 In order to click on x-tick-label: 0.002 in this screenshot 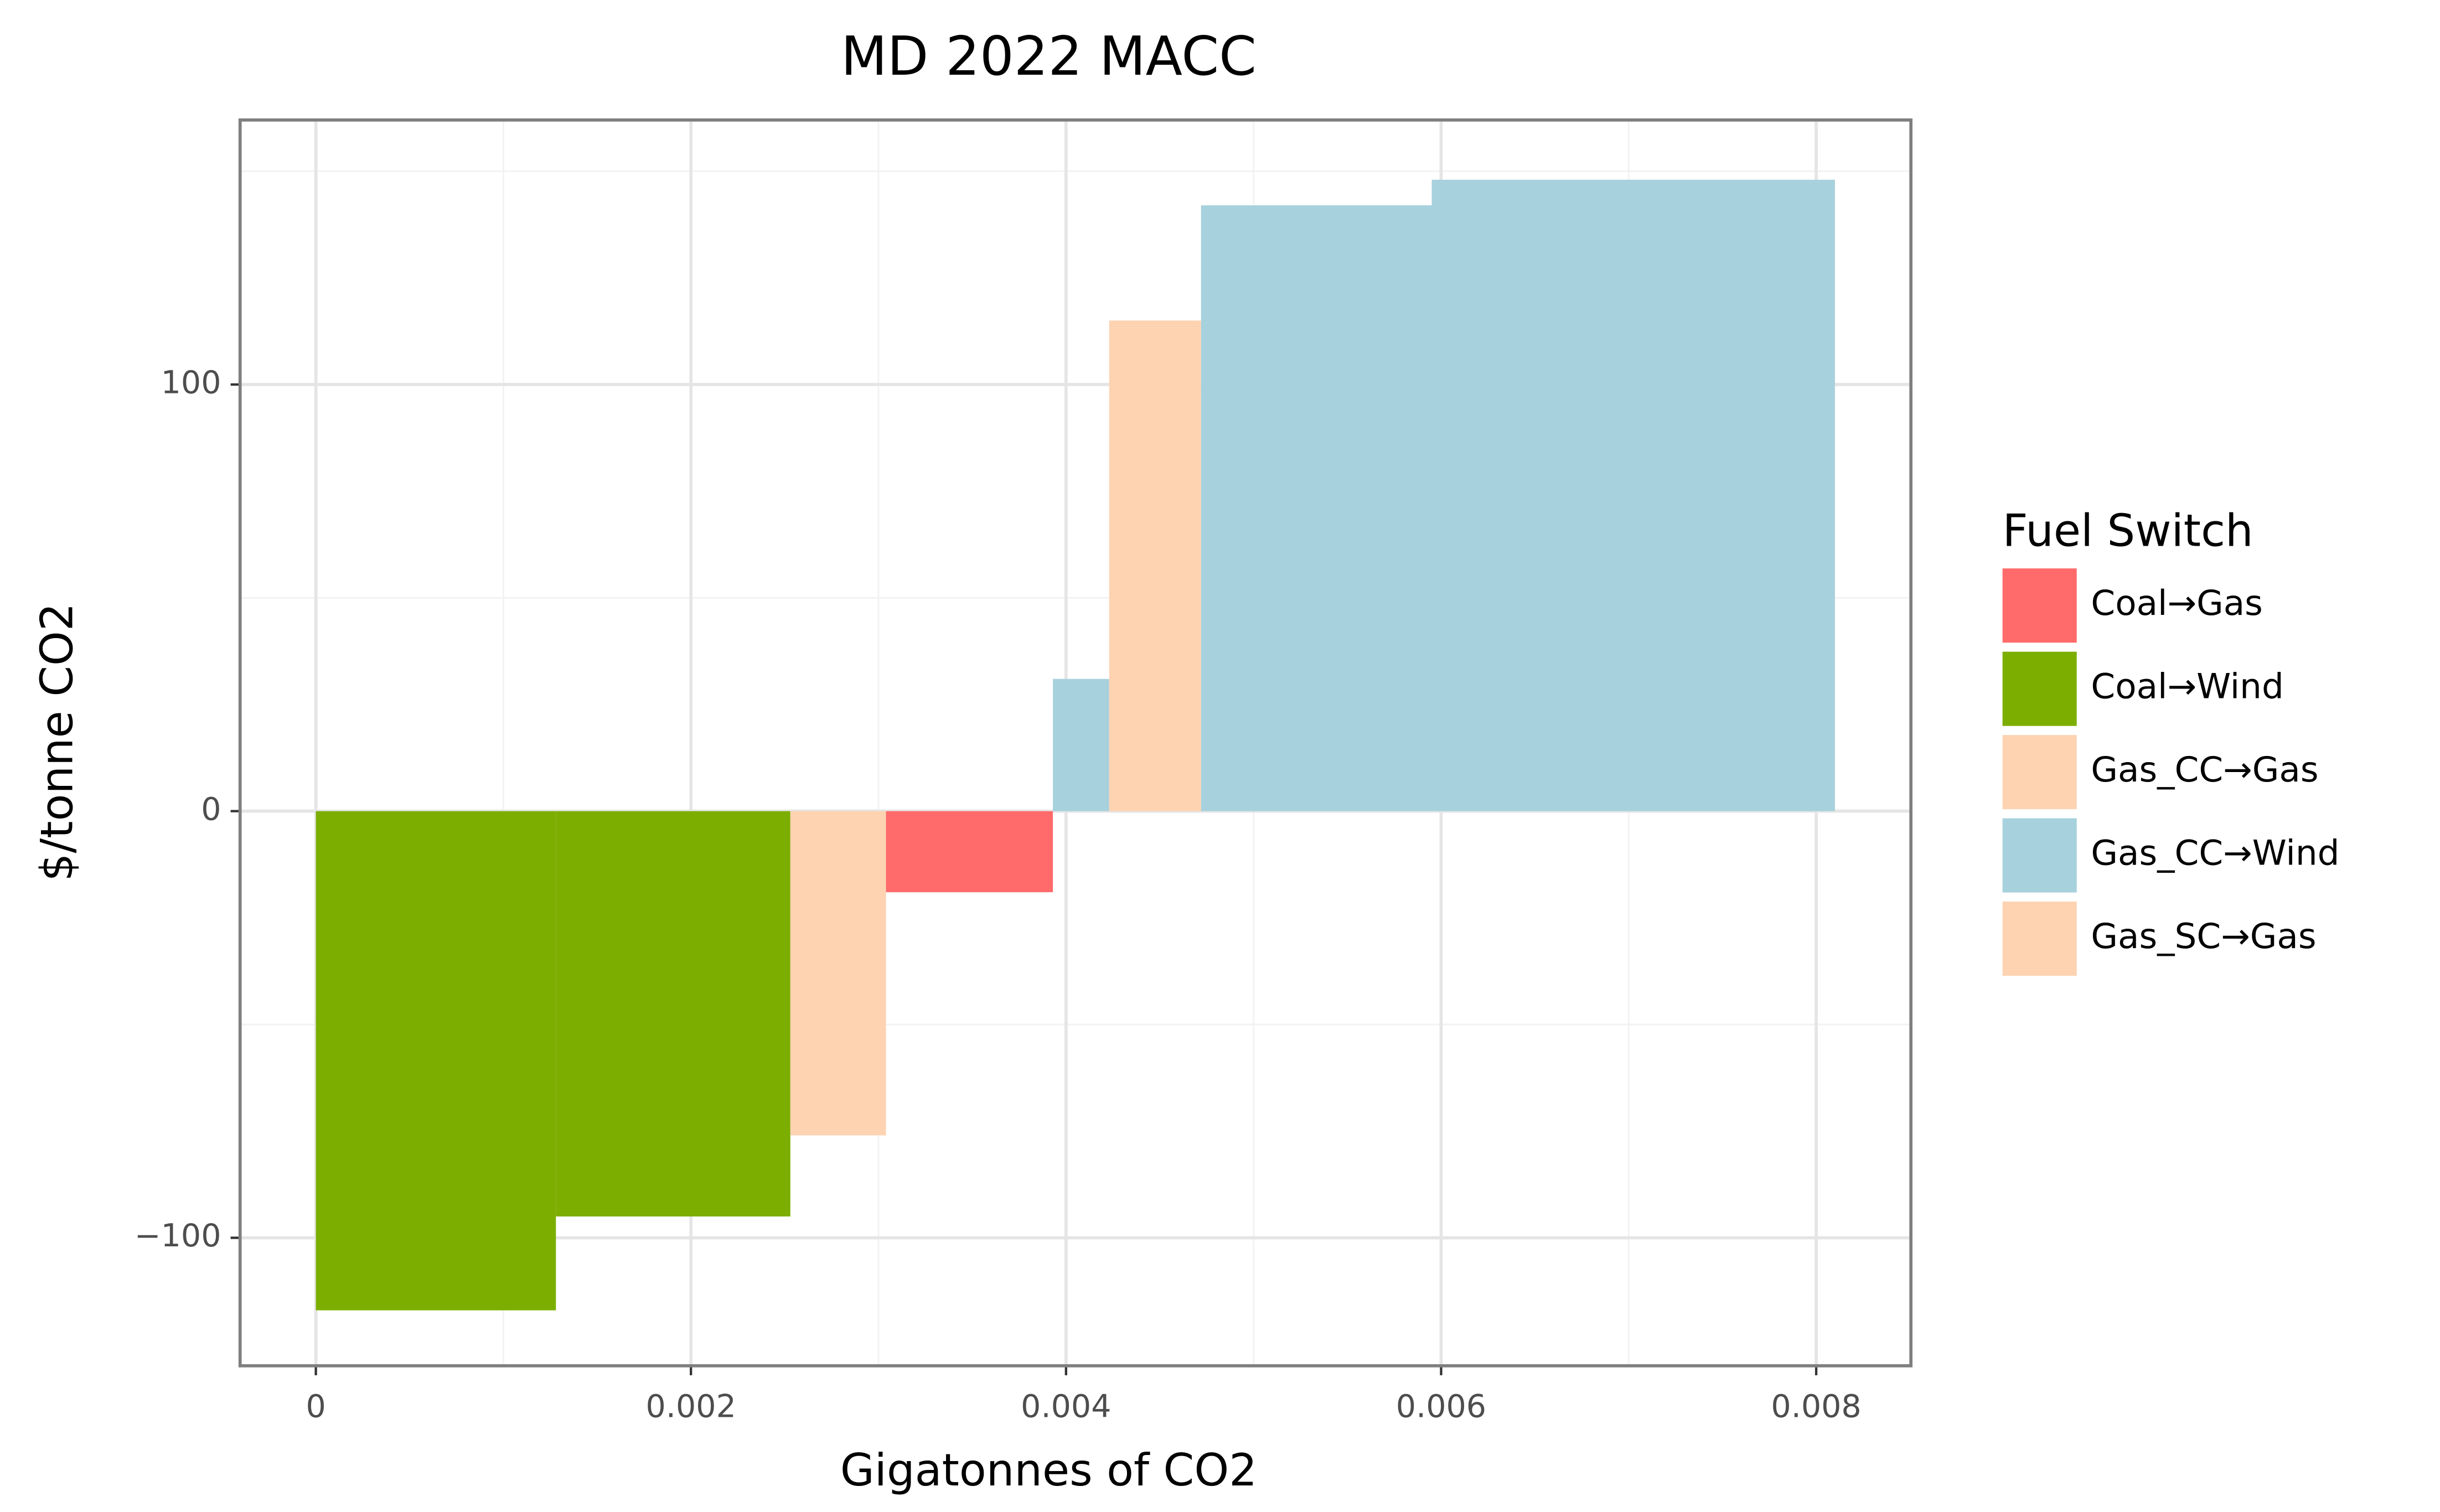, I will do `click(691, 1406)`.